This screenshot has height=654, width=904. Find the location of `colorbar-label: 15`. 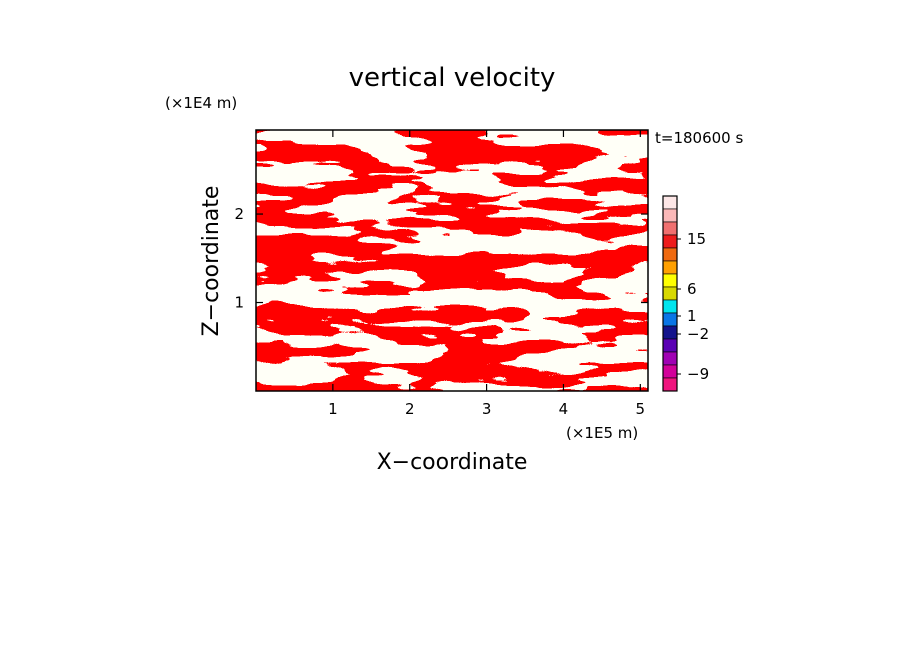

colorbar-label: 15 is located at coordinates (696, 239).